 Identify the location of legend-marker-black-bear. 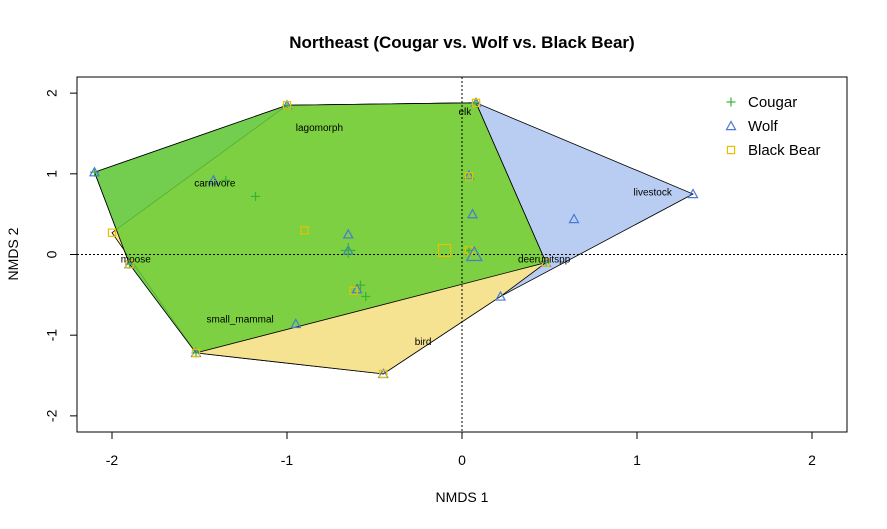
(731, 150).